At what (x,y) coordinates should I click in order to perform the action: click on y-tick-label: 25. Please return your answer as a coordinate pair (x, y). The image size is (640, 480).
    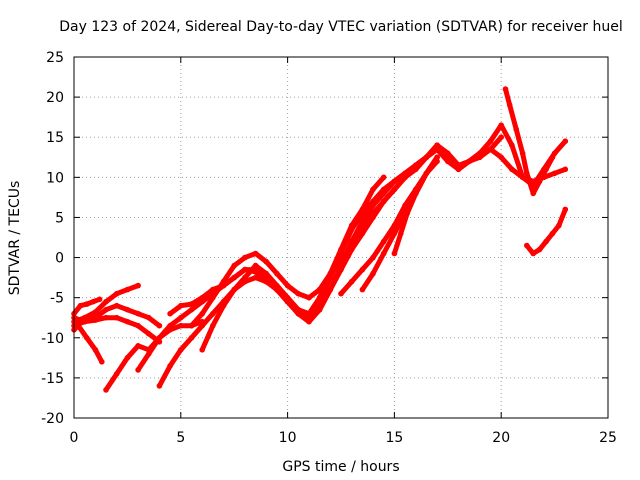
    Looking at the image, I should click on (55, 58).